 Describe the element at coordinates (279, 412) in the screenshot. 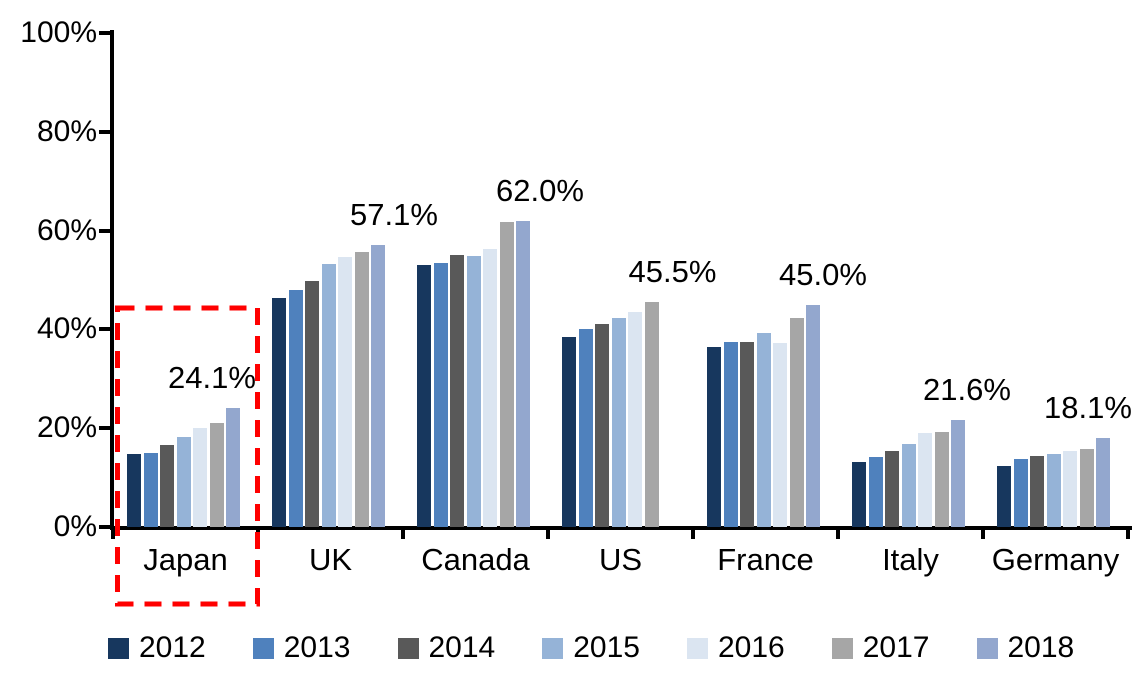

I see `bar-uk-2012` at that location.